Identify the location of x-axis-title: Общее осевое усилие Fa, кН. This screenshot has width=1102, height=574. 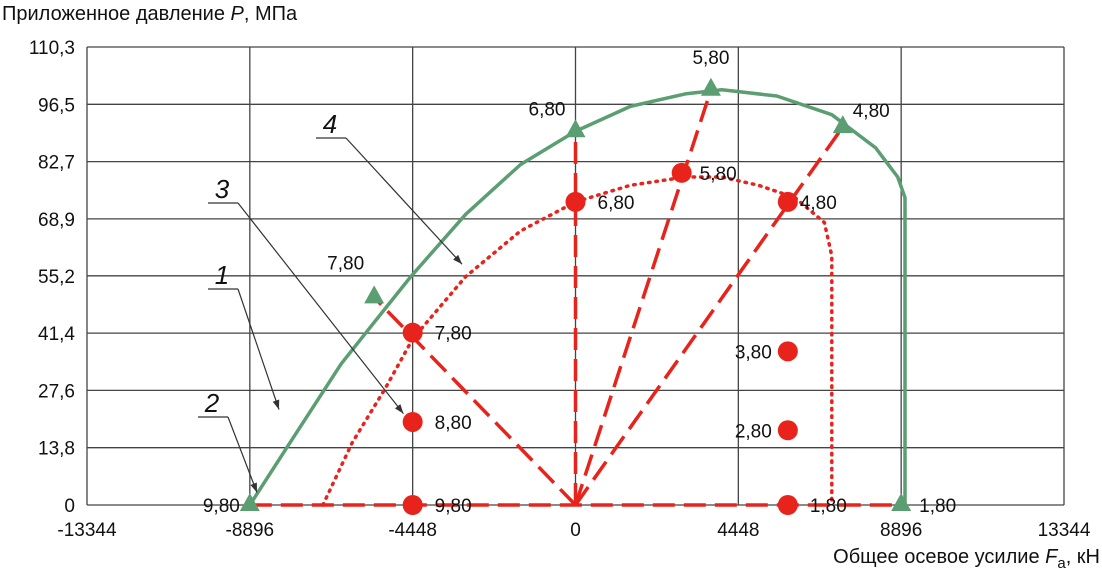
(966, 559).